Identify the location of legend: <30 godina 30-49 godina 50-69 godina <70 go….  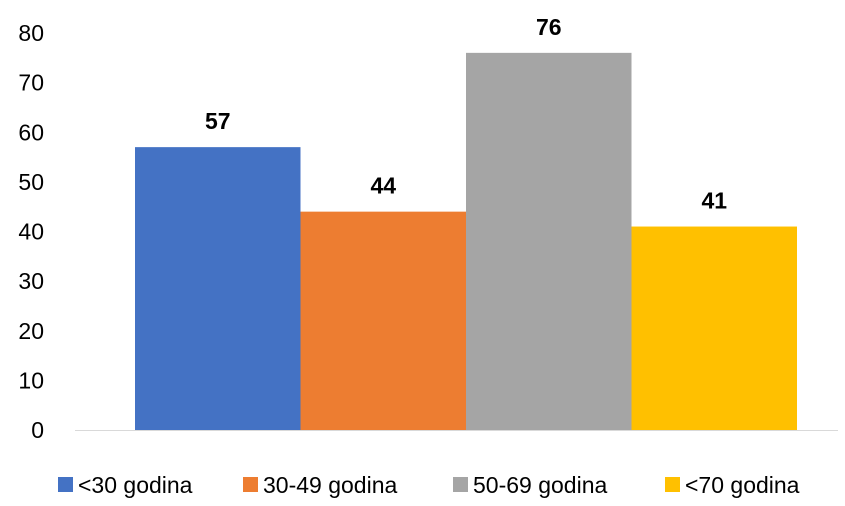
(429, 485).